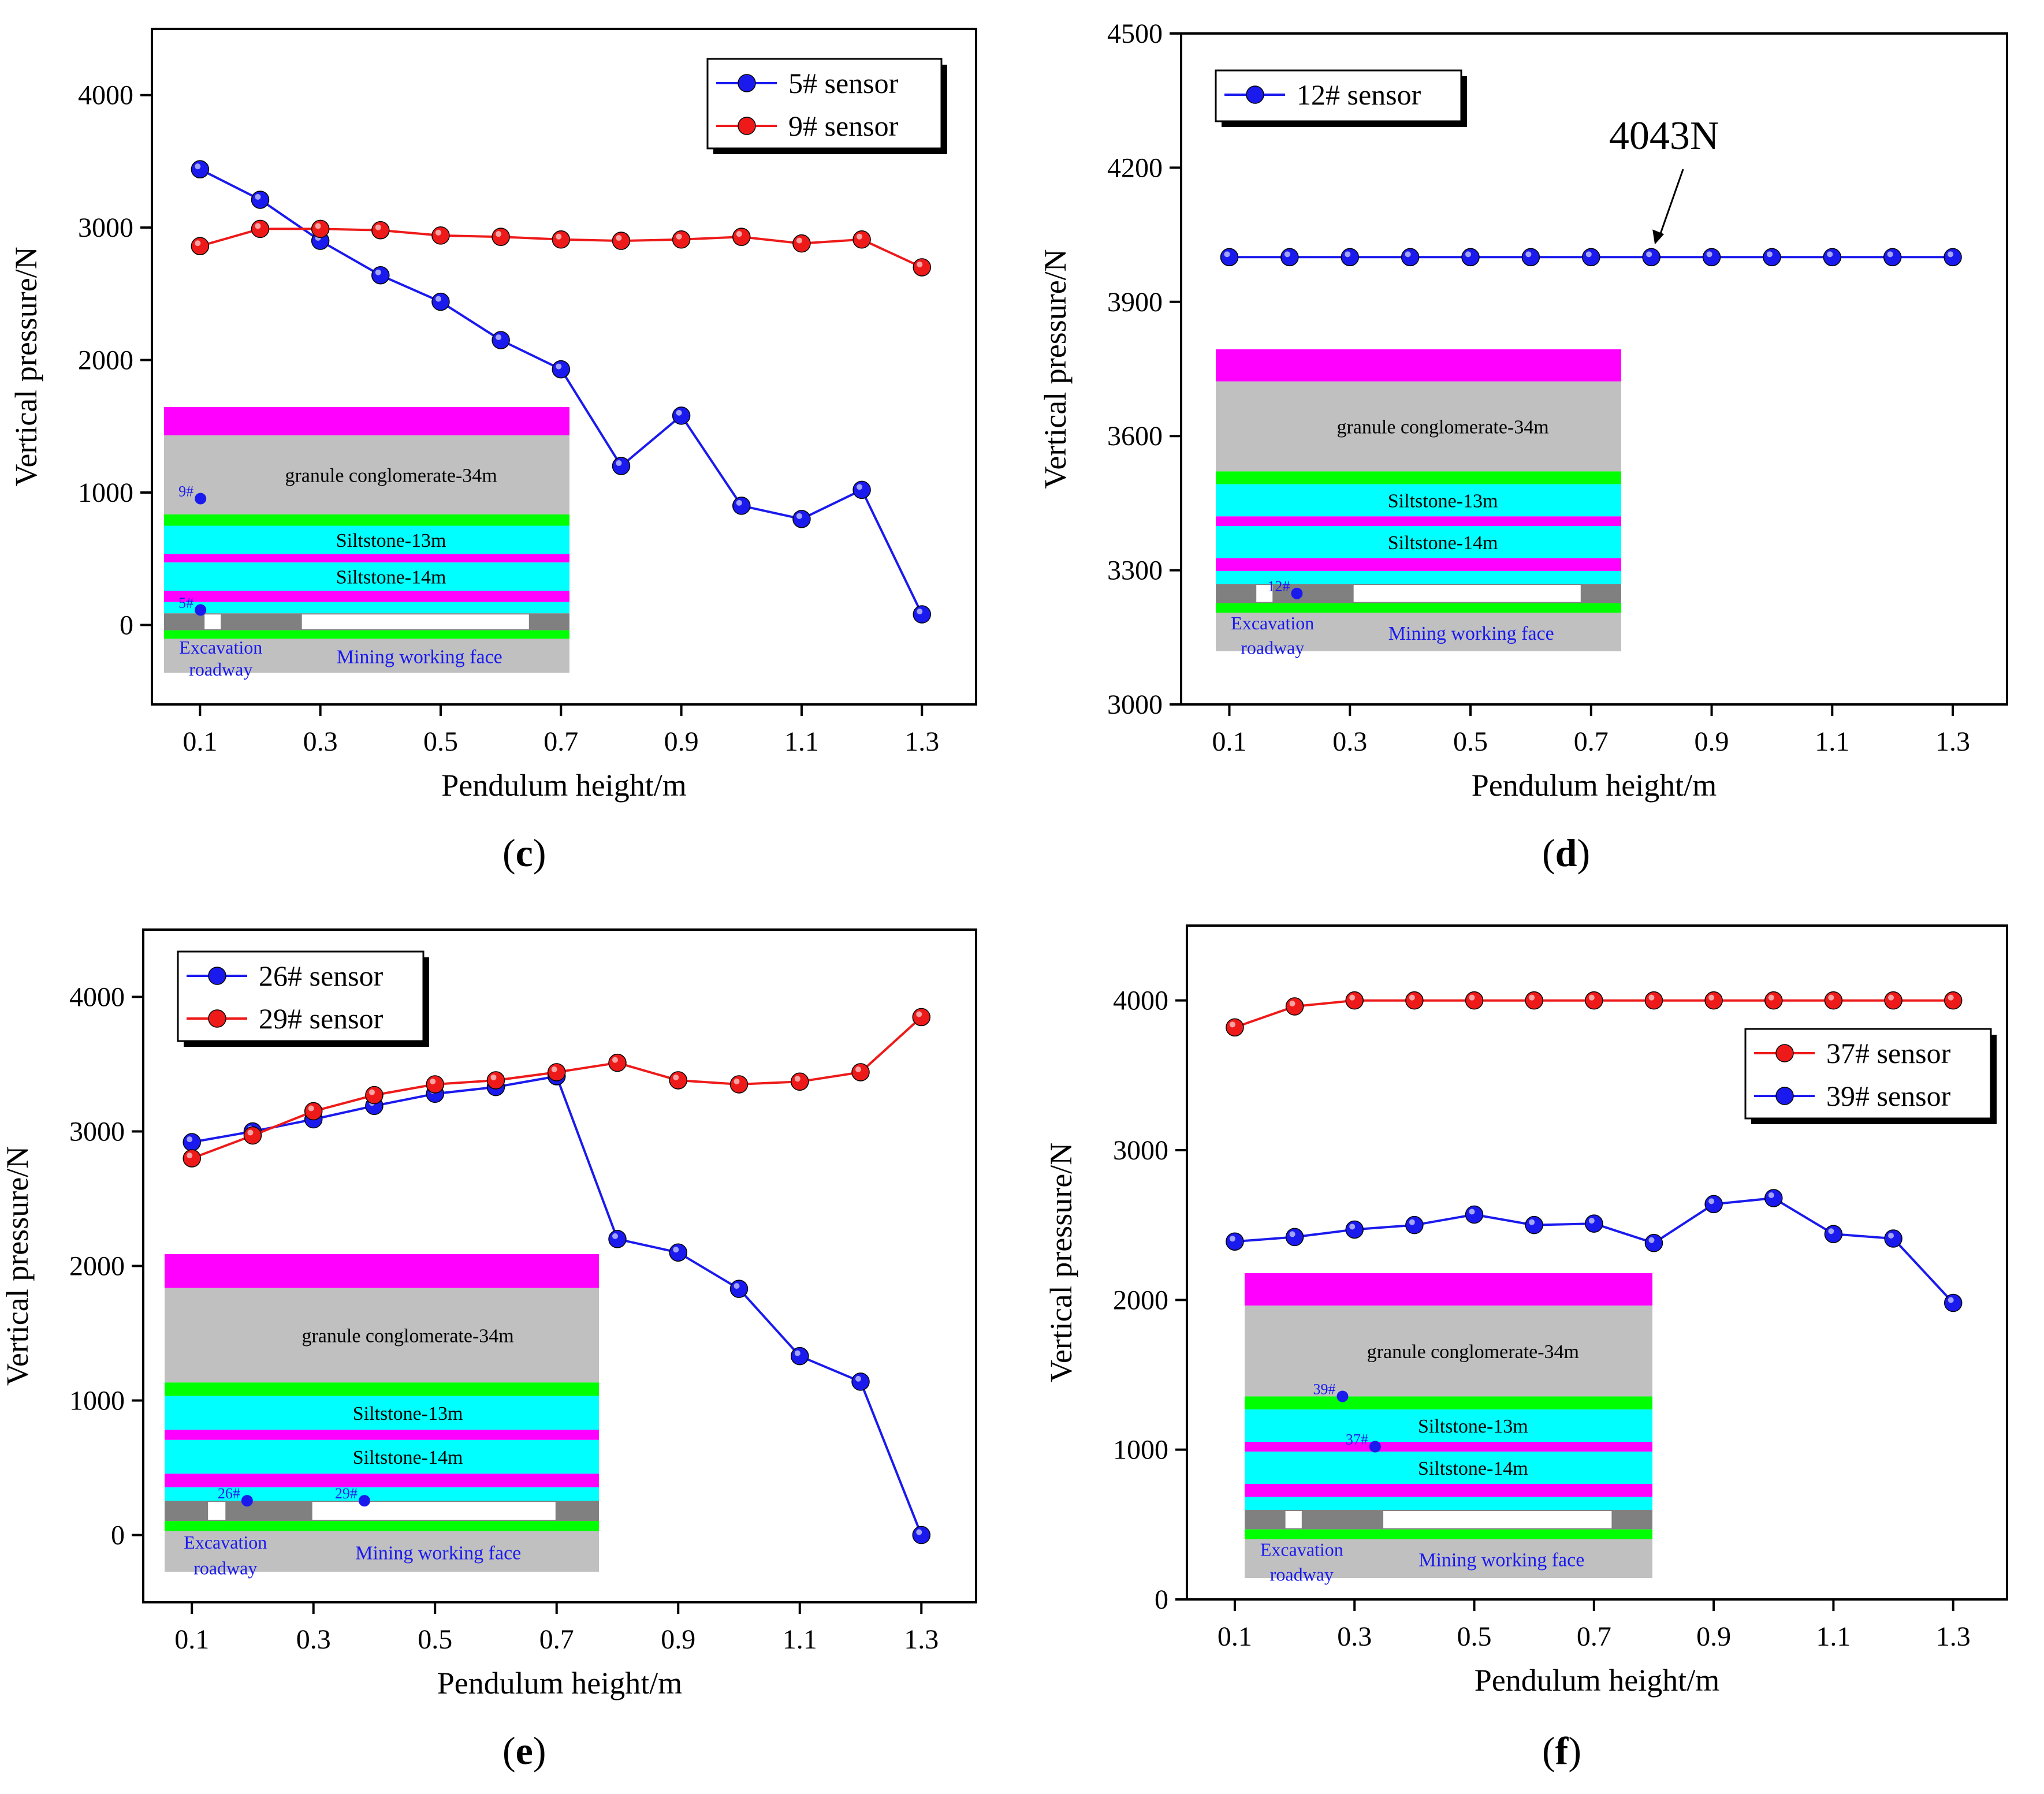 The width and height of the screenshot is (2044, 1794). Describe the element at coordinates (1598, 1680) in the screenshot. I see `x-axis-label: Pendulum height/m` at that location.